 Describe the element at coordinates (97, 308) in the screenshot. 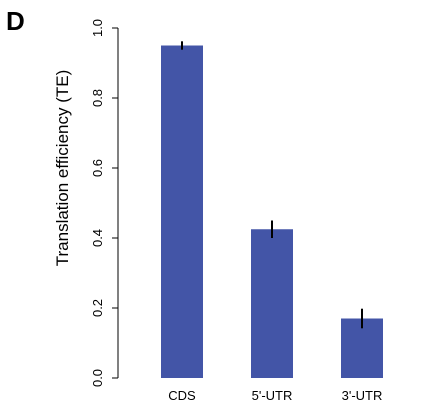

I see `y-tick-label: 0.2` at that location.